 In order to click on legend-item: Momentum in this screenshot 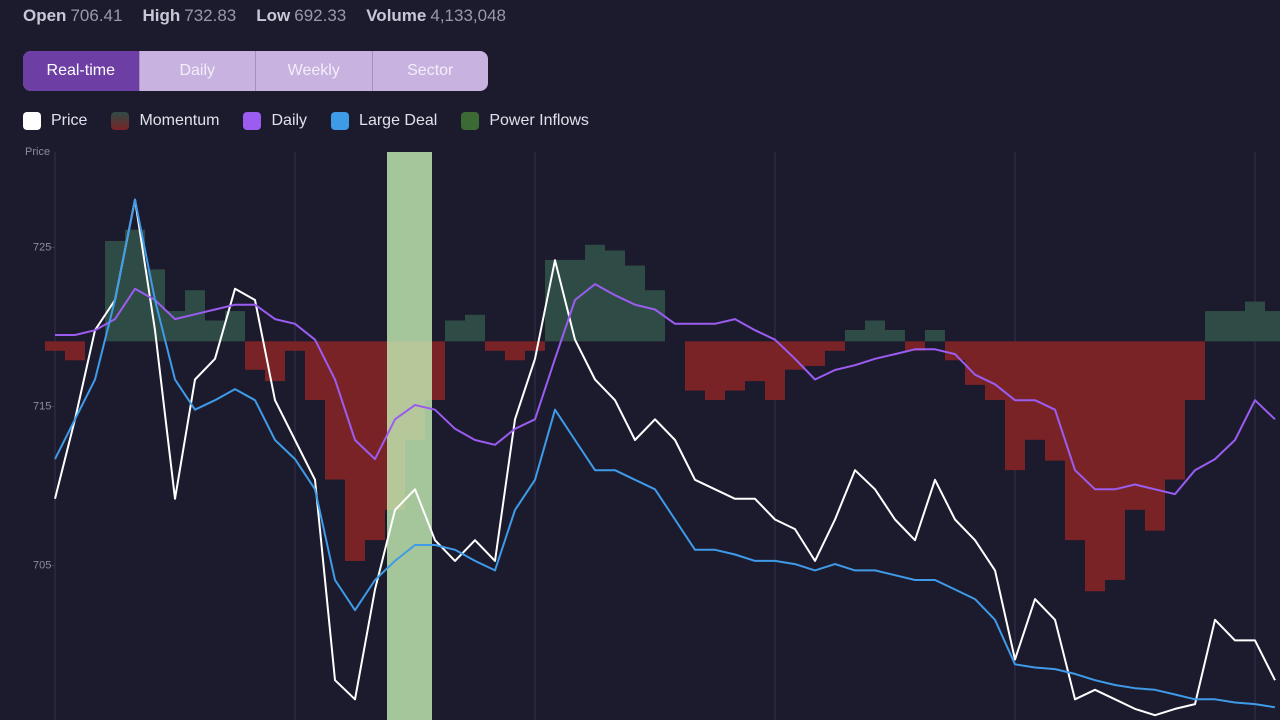, I will do `click(165, 121)`.